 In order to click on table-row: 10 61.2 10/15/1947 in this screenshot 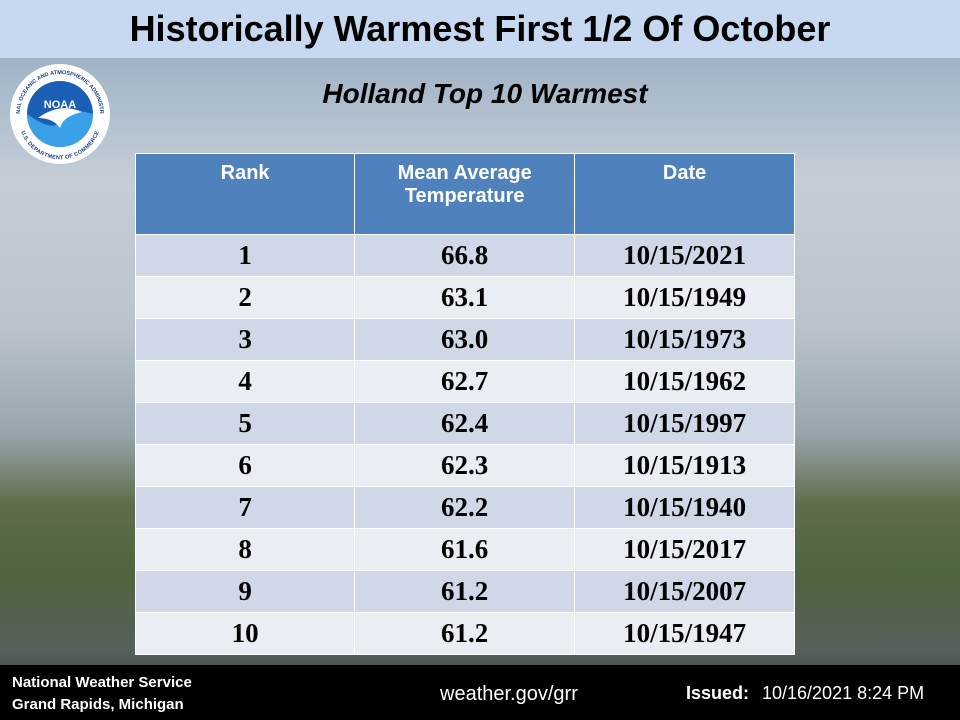, I will do `click(464, 633)`.